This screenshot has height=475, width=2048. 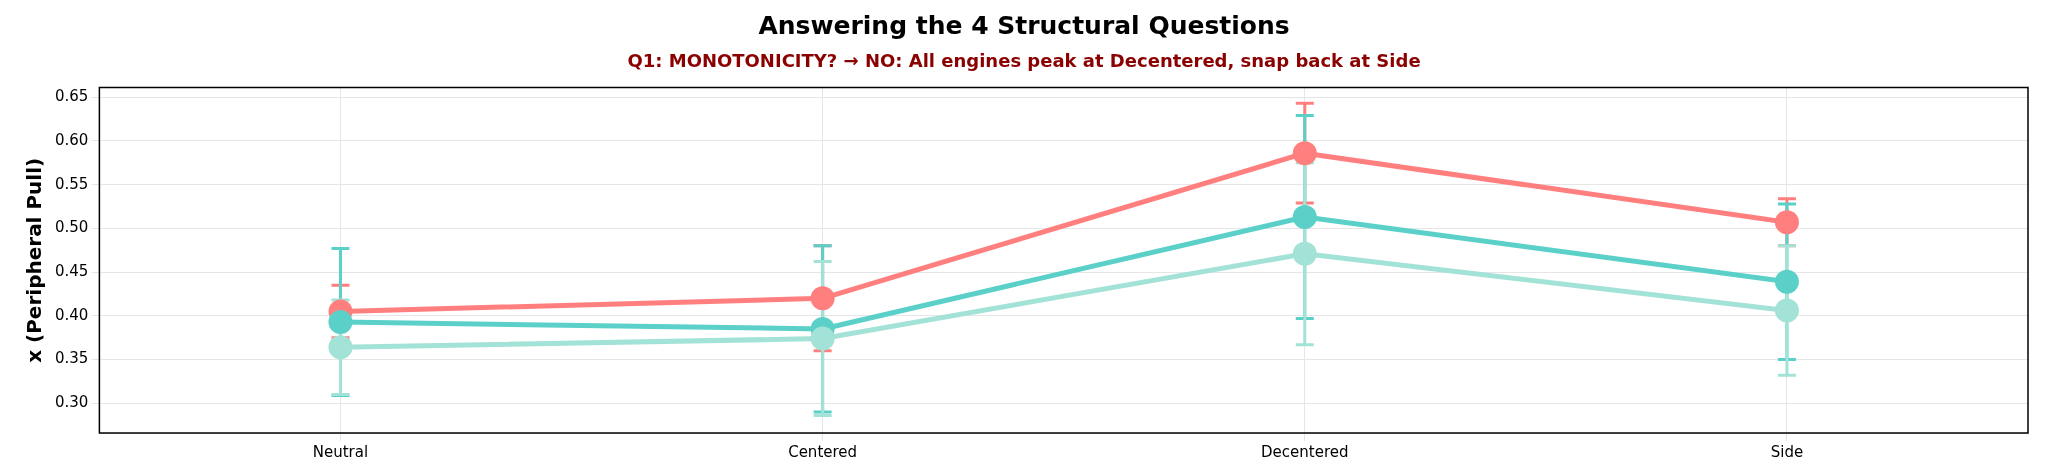 What do you see at coordinates (1305, 451) in the screenshot?
I see `x-tick-label: Decentered` at bounding box center [1305, 451].